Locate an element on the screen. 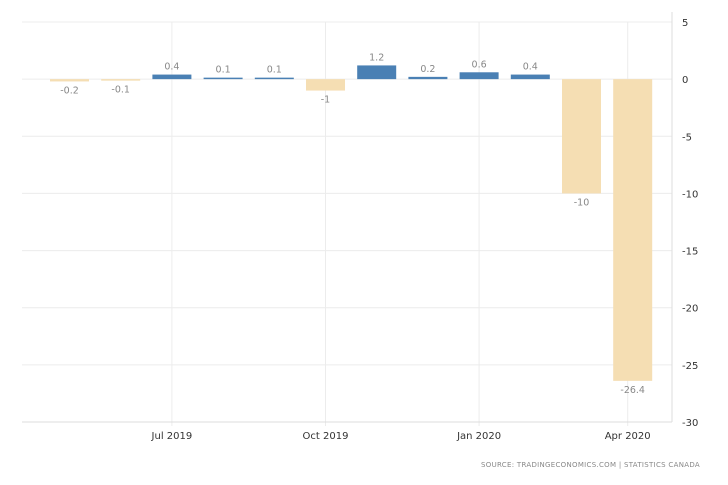 This screenshot has width=728, height=485. data-label: 0.6 is located at coordinates (479, 64).